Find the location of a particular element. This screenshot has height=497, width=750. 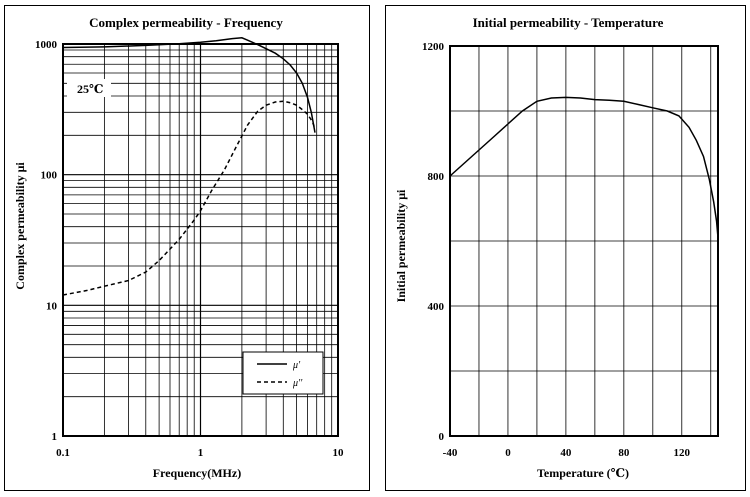

x-tick-label: 120 is located at coordinates (682, 453).